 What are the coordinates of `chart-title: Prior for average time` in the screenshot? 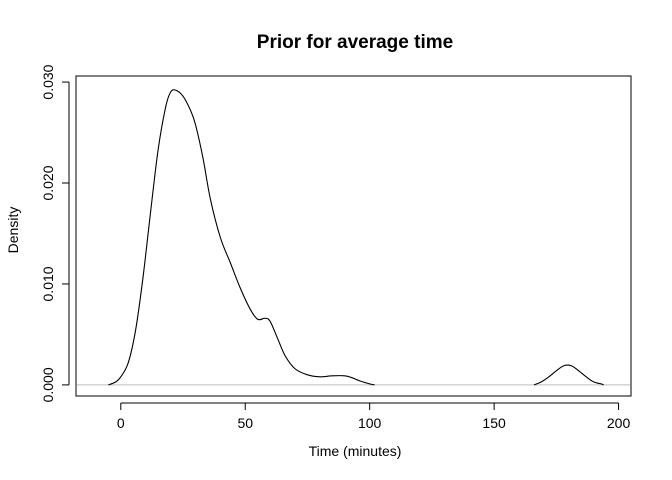 It's located at (355, 42).